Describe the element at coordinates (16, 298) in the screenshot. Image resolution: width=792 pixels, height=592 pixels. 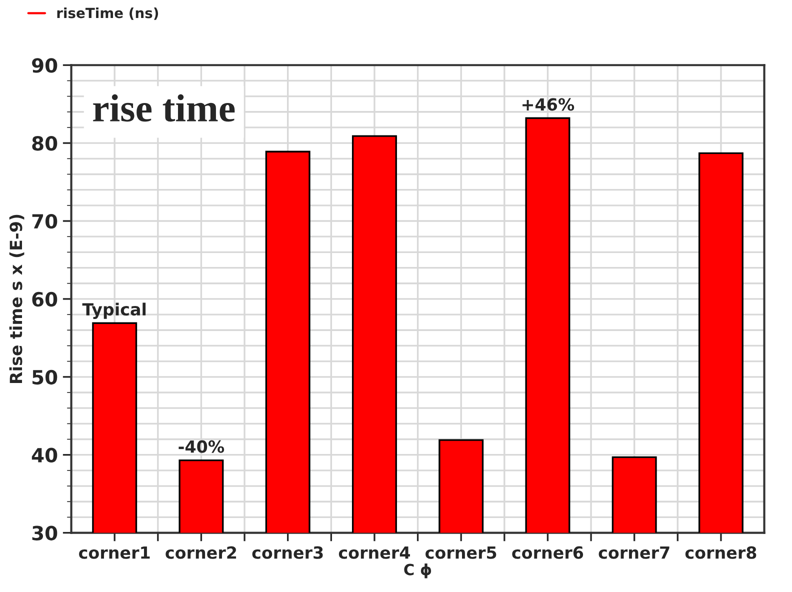
I see `y-axis-title: Rise time s x (E-9)` at that location.